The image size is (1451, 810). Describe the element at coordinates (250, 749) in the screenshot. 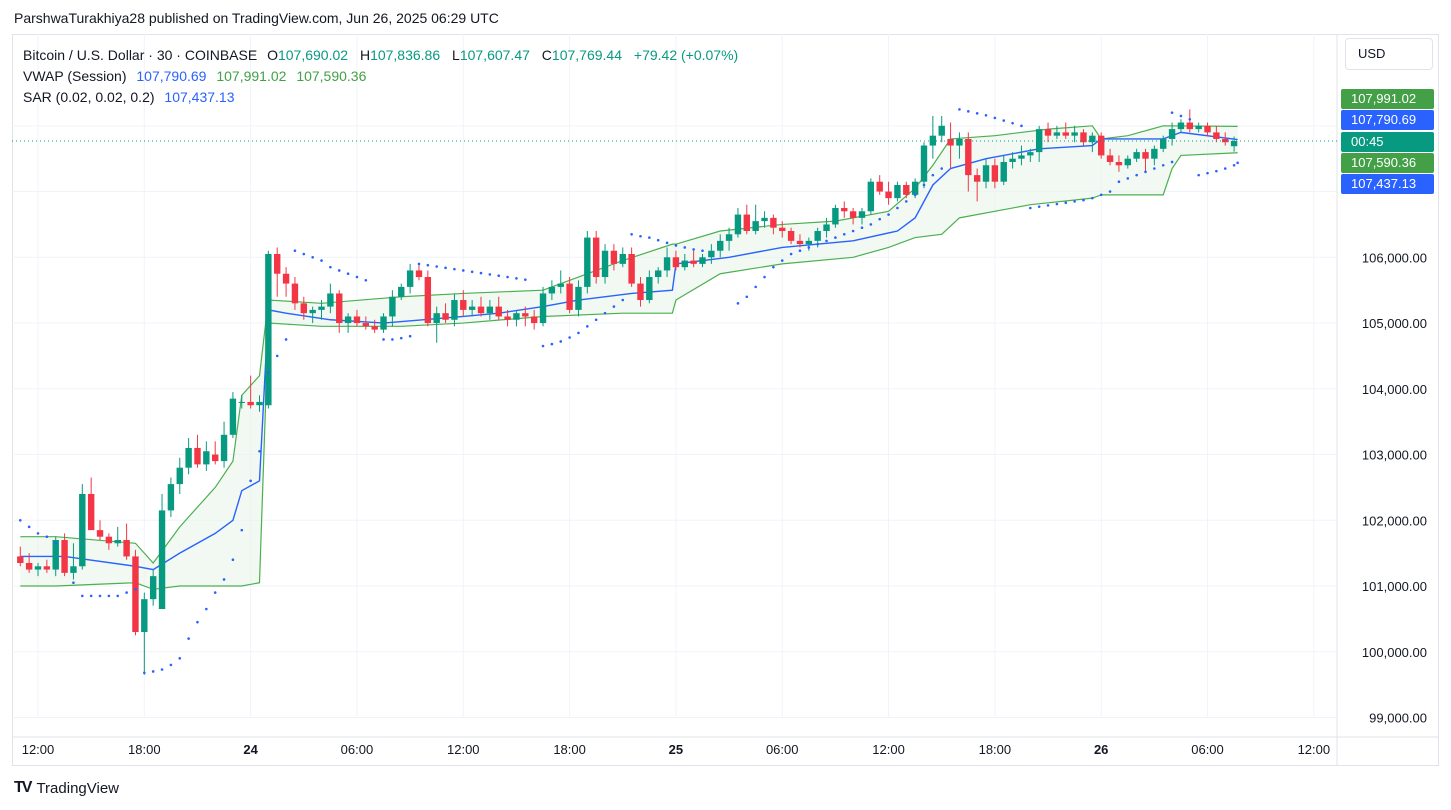

I see `x-tick-label: 24` at that location.